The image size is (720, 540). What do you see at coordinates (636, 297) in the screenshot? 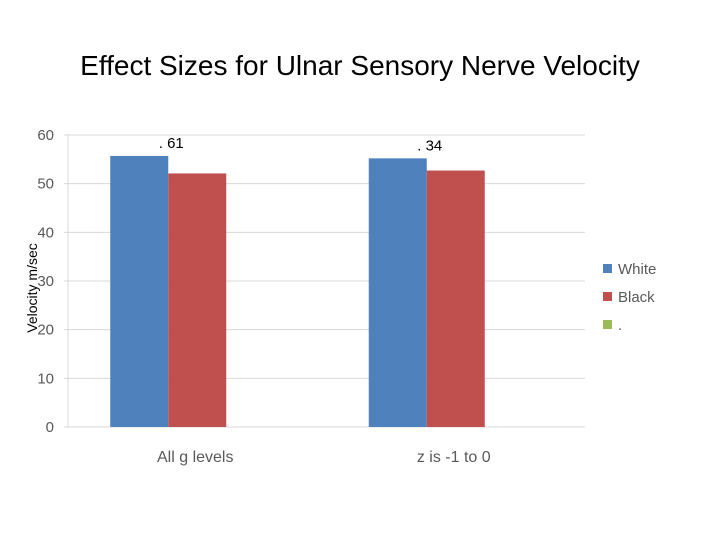
I see `legend-label: Black` at bounding box center [636, 297].